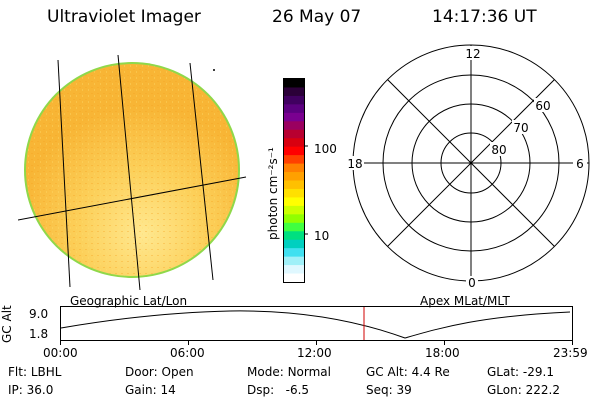 This screenshot has height=400, width=600. What do you see at coordinates (580, 164) in the screenshot?
I see `mlt-label-6: 6` at bounding box center [580, 164].